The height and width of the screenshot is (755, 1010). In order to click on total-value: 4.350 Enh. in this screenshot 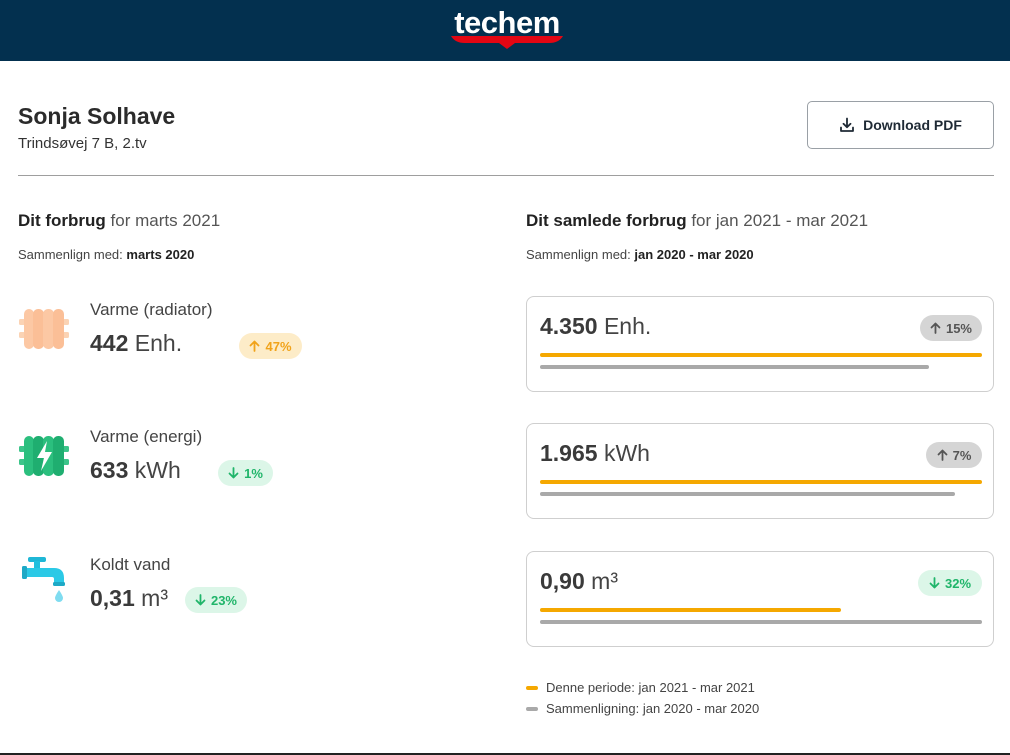, I will do `click(595, 326)`.